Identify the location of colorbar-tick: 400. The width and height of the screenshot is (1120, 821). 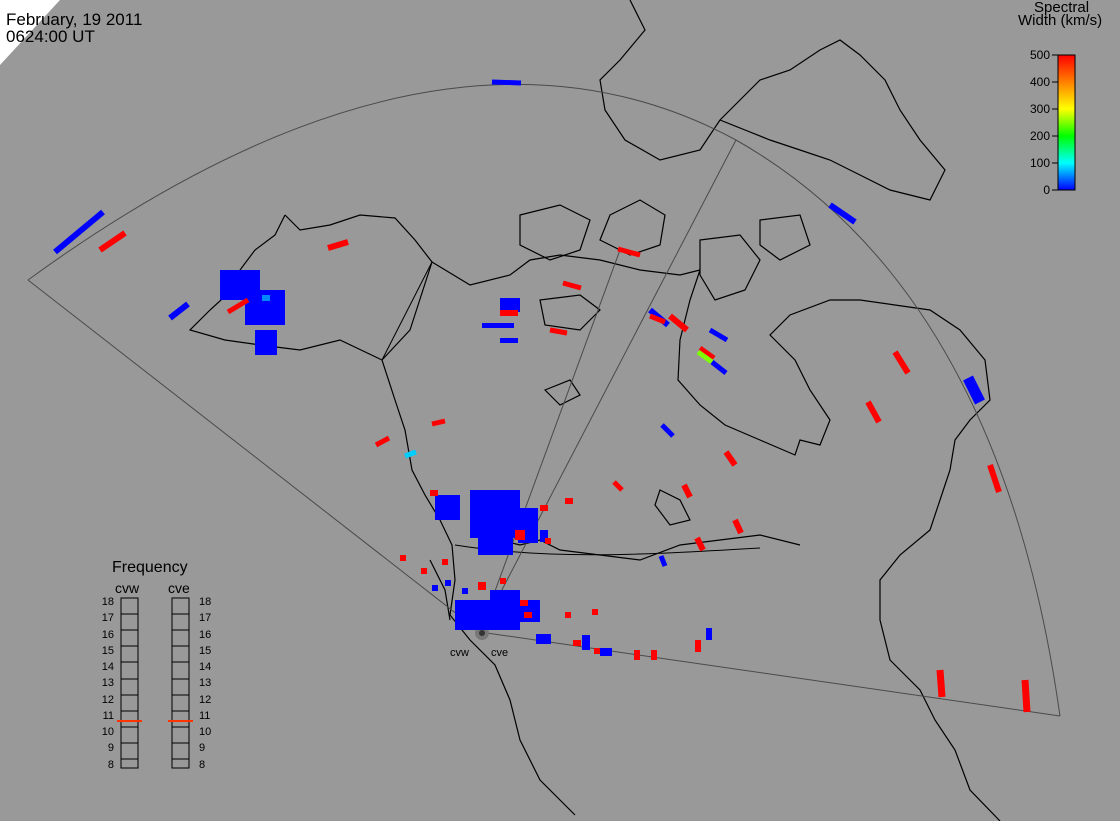
(1039, 82).